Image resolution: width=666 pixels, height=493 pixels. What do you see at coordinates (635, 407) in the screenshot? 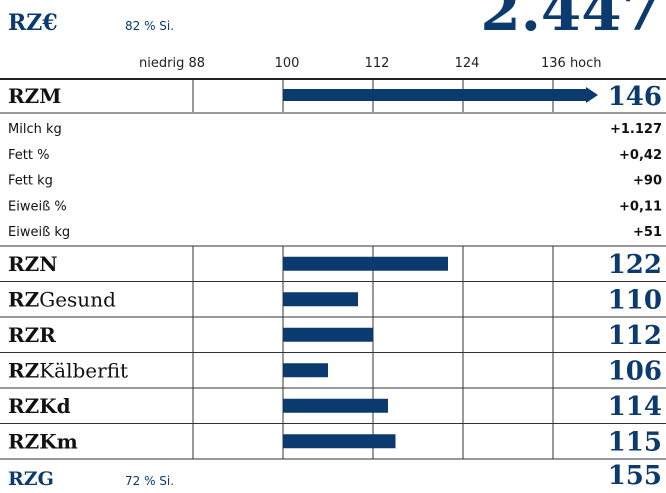
I see `row-value: 114` at bounding box center [635, 407].